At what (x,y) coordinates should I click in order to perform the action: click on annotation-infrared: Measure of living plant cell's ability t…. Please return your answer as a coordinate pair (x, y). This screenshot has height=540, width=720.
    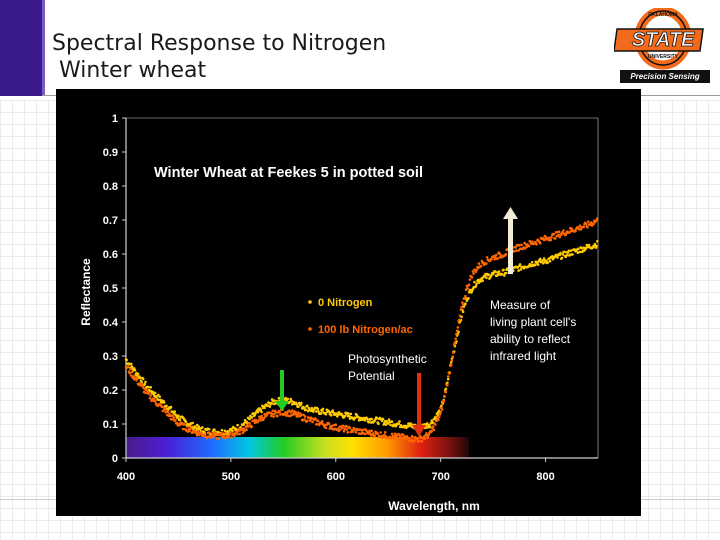
    Looking at the image, I should click on (535, 330).